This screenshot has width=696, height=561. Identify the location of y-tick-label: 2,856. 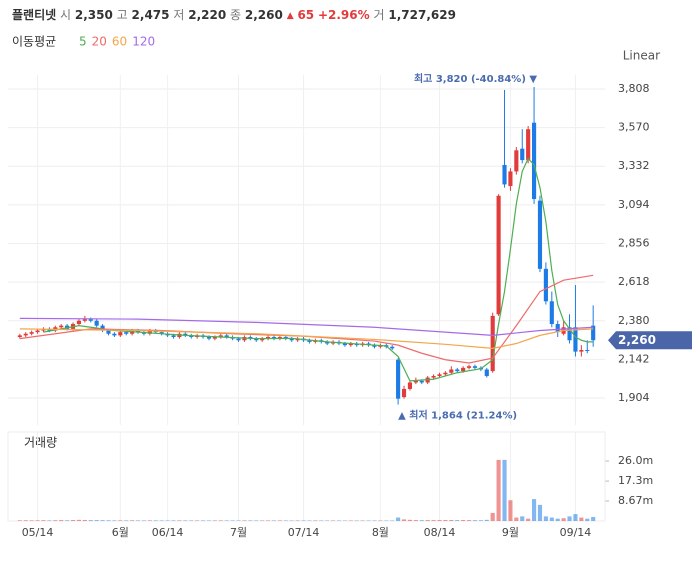
(634, 243).